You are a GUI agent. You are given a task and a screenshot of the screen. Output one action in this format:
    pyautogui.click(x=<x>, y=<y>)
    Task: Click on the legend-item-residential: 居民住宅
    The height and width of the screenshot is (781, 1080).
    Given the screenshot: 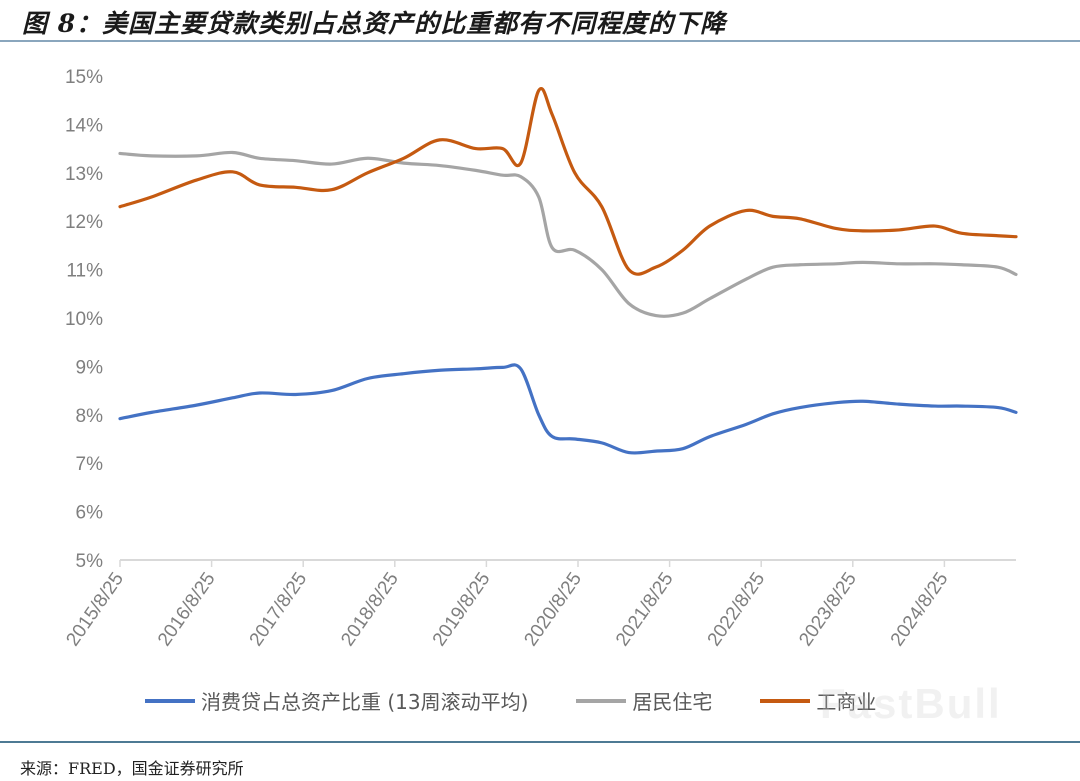 What is the action you would take?
    pyautogui.click(x=644, y=700)
    